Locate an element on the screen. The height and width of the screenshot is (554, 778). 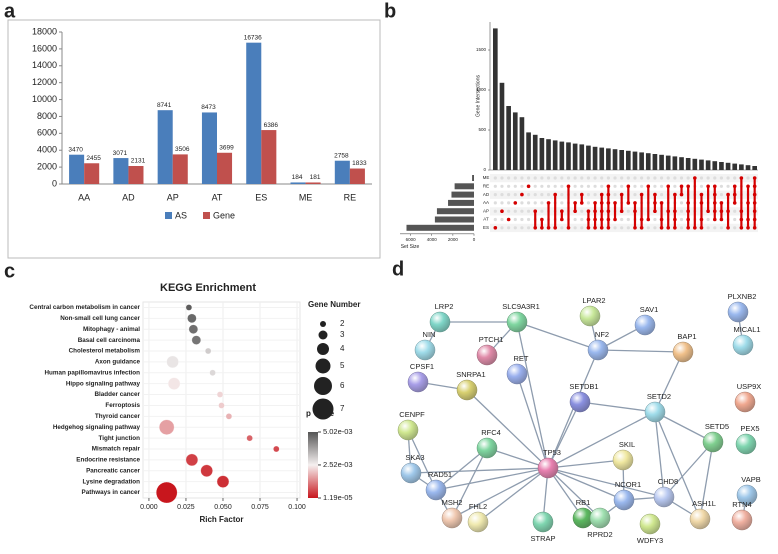
colorbar-label: 1.19e-05 is located at coordinates (338, 497).